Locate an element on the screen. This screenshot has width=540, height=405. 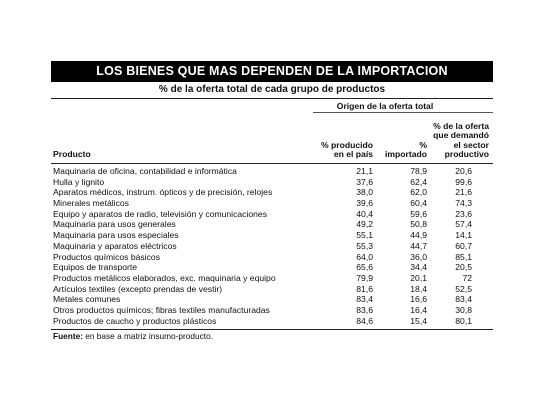
table-row: Minerales metálicos 39,6 60,4 74,3 is located at coordinates (272, 203).